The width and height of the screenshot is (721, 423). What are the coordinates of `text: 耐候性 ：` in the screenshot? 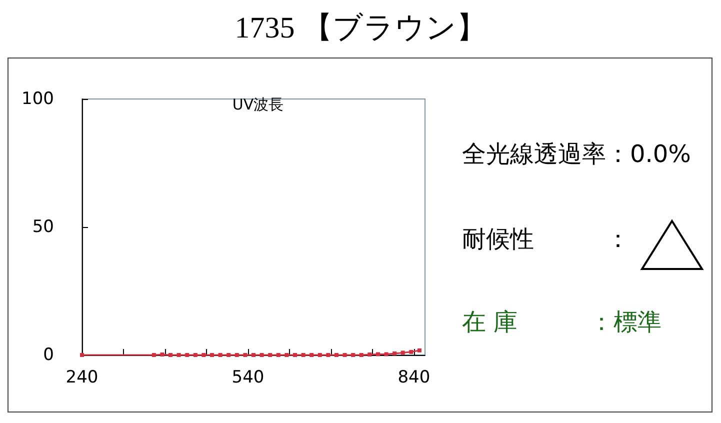 It's located at (546, 239).